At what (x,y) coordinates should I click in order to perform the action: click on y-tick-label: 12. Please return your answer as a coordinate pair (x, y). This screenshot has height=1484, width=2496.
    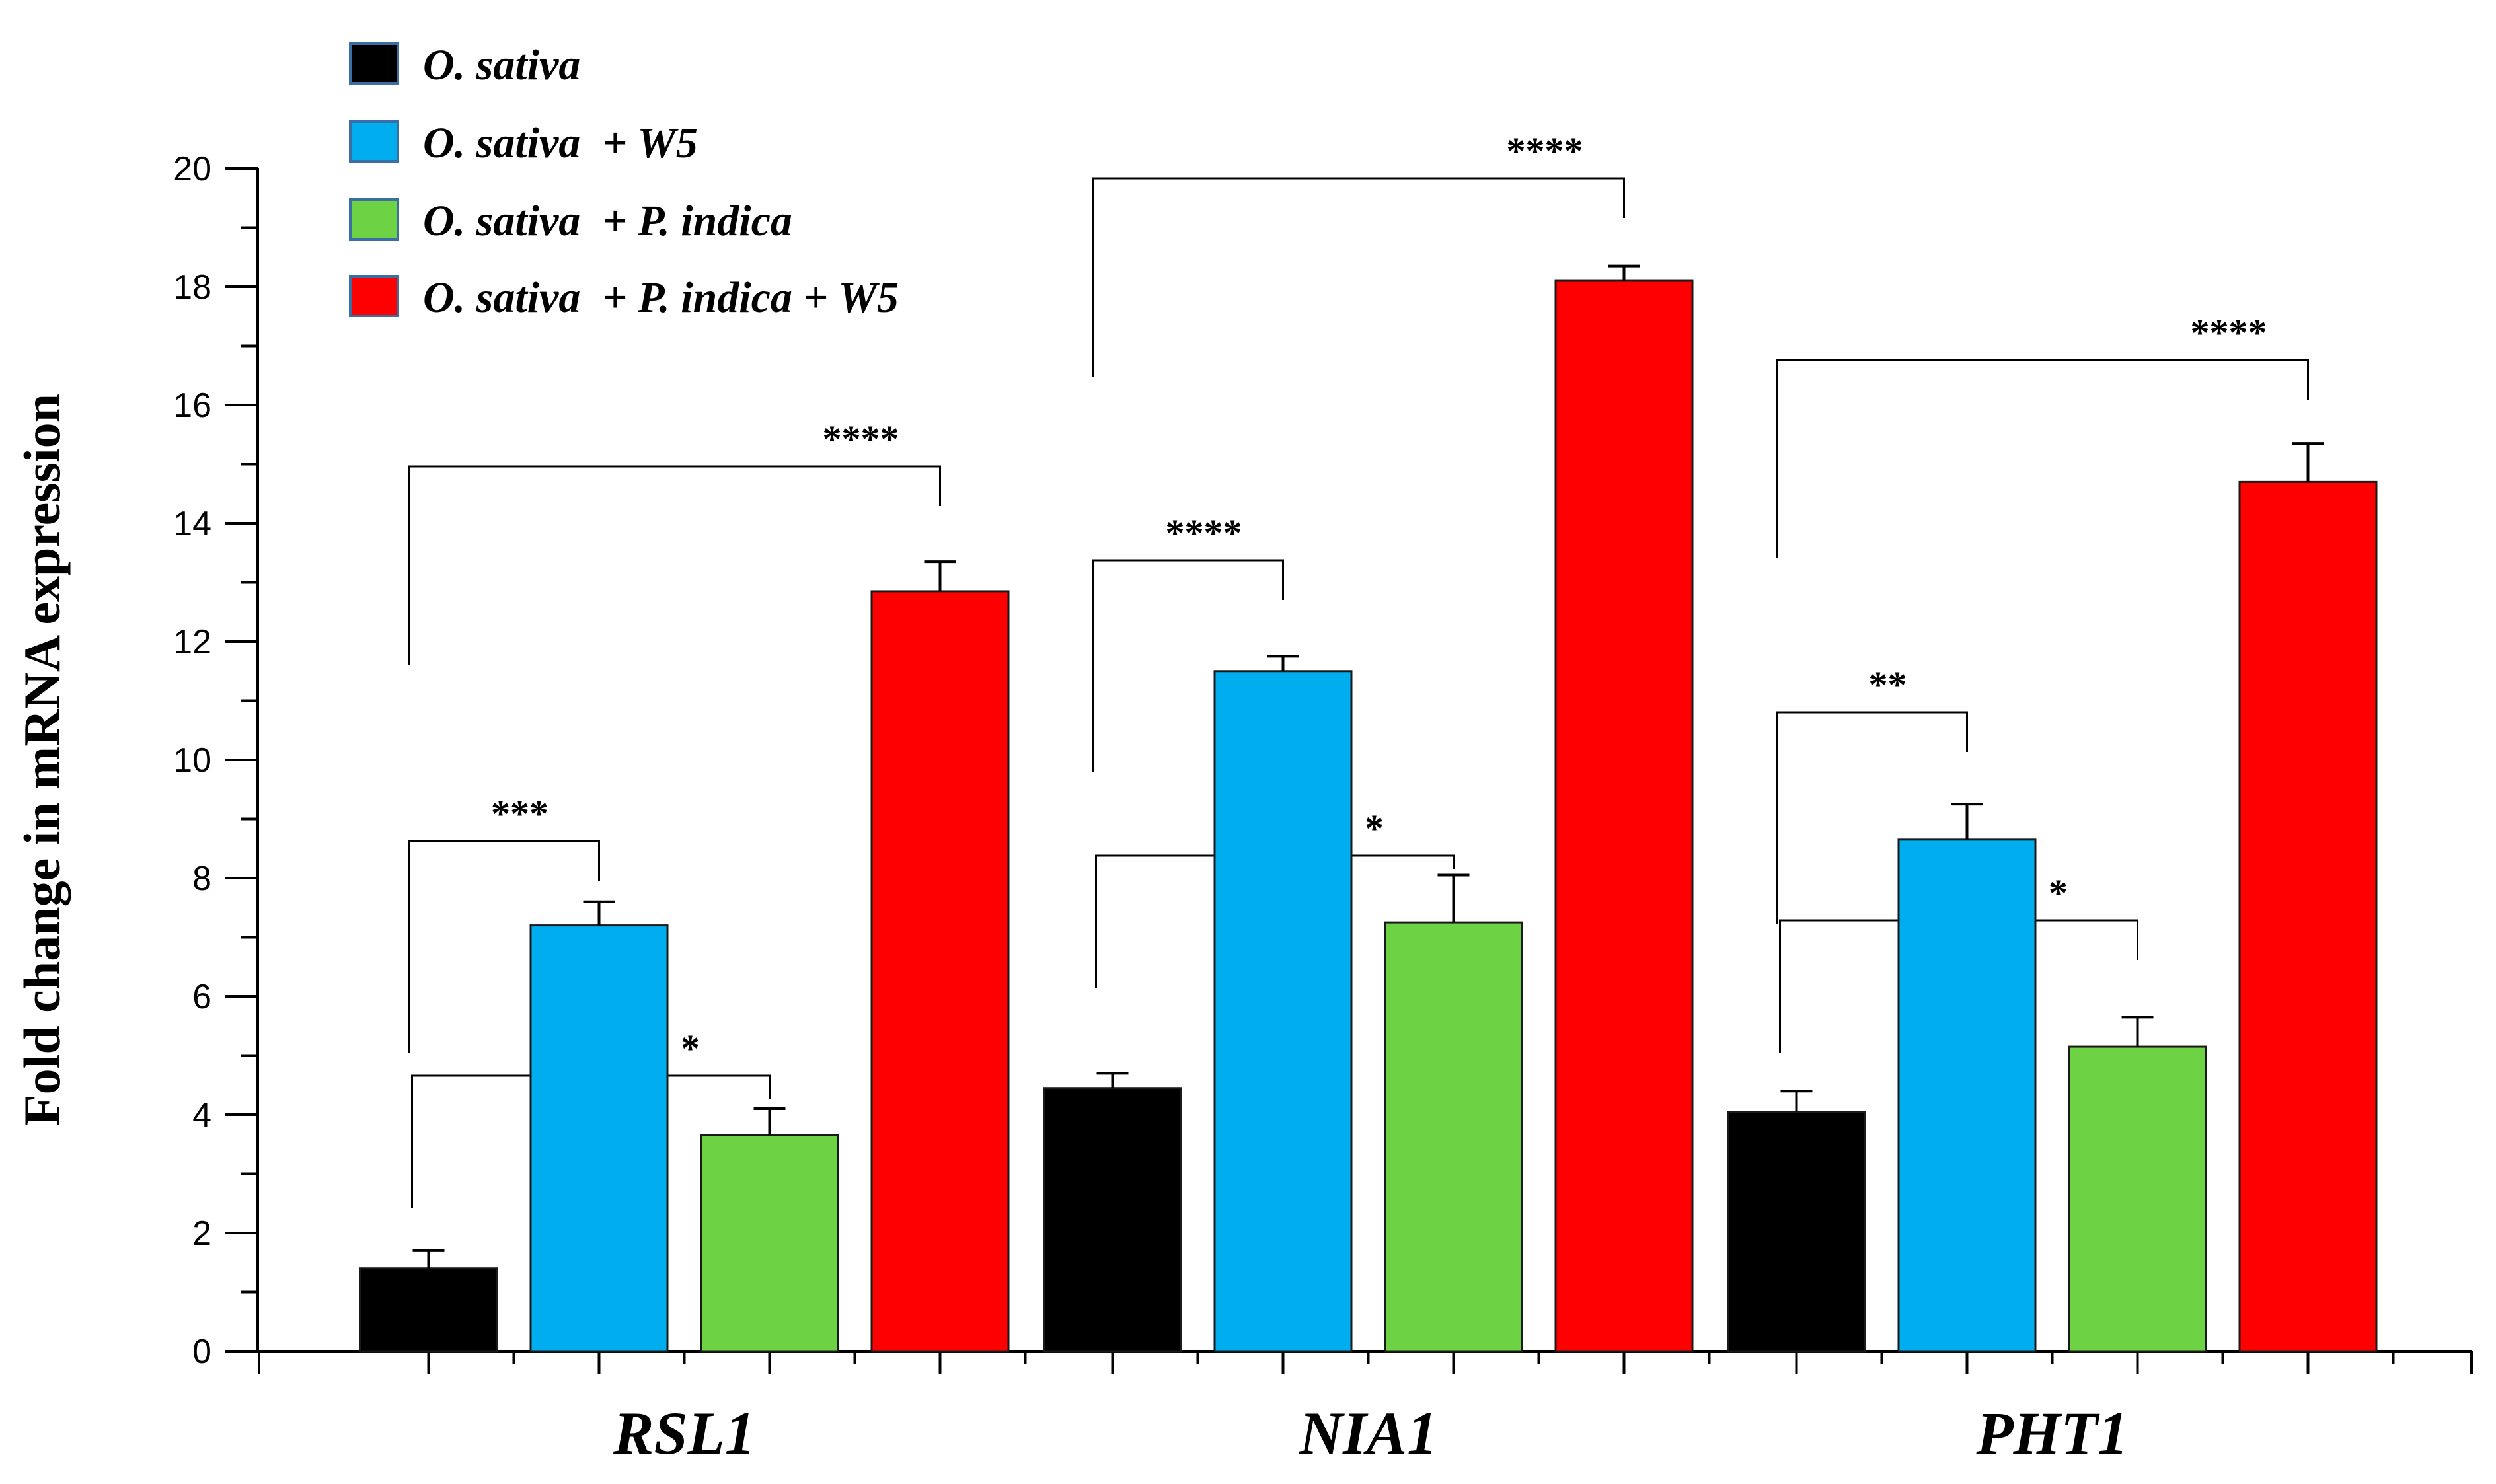
    Looking at the image, I should click on (192, 642).